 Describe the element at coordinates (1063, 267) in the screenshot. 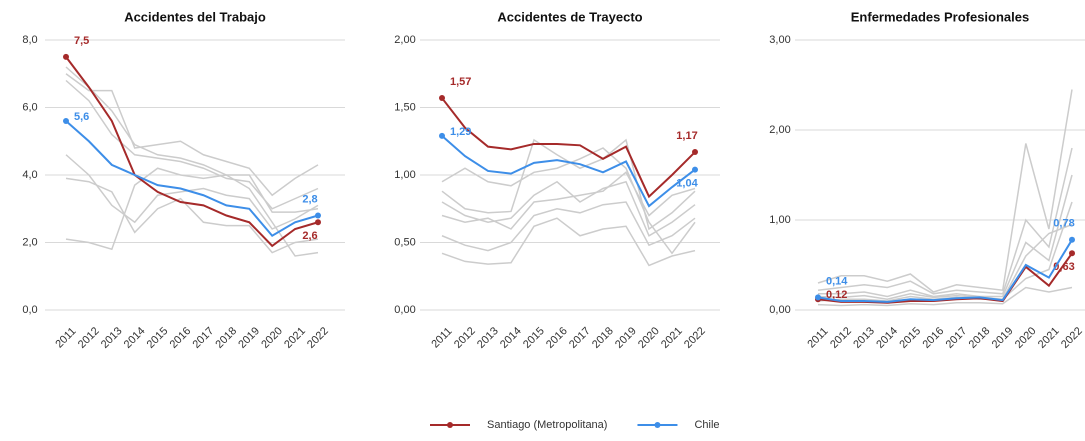

I see `value-label: 0,63` at that location.